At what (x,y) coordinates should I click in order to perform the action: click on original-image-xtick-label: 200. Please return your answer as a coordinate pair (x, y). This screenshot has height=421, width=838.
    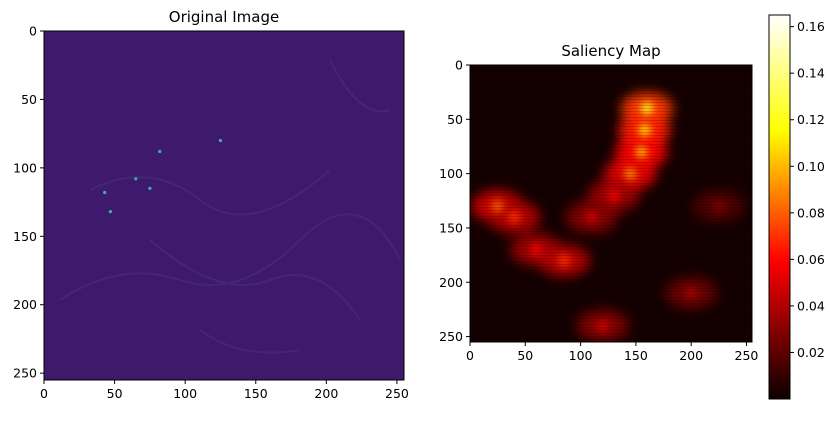
    Looking at the image, I should click on (326, 393).